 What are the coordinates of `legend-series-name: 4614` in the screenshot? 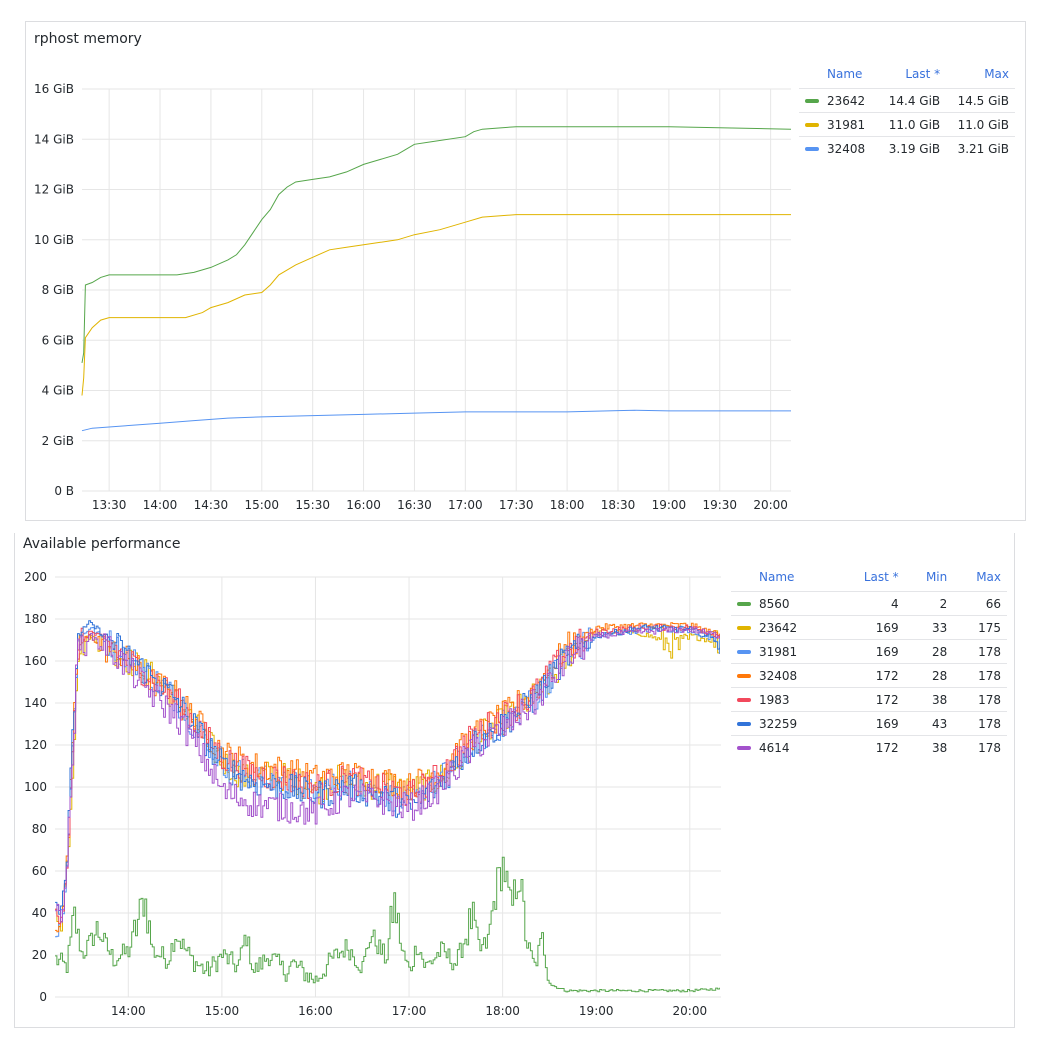 It's located at (774, 747).